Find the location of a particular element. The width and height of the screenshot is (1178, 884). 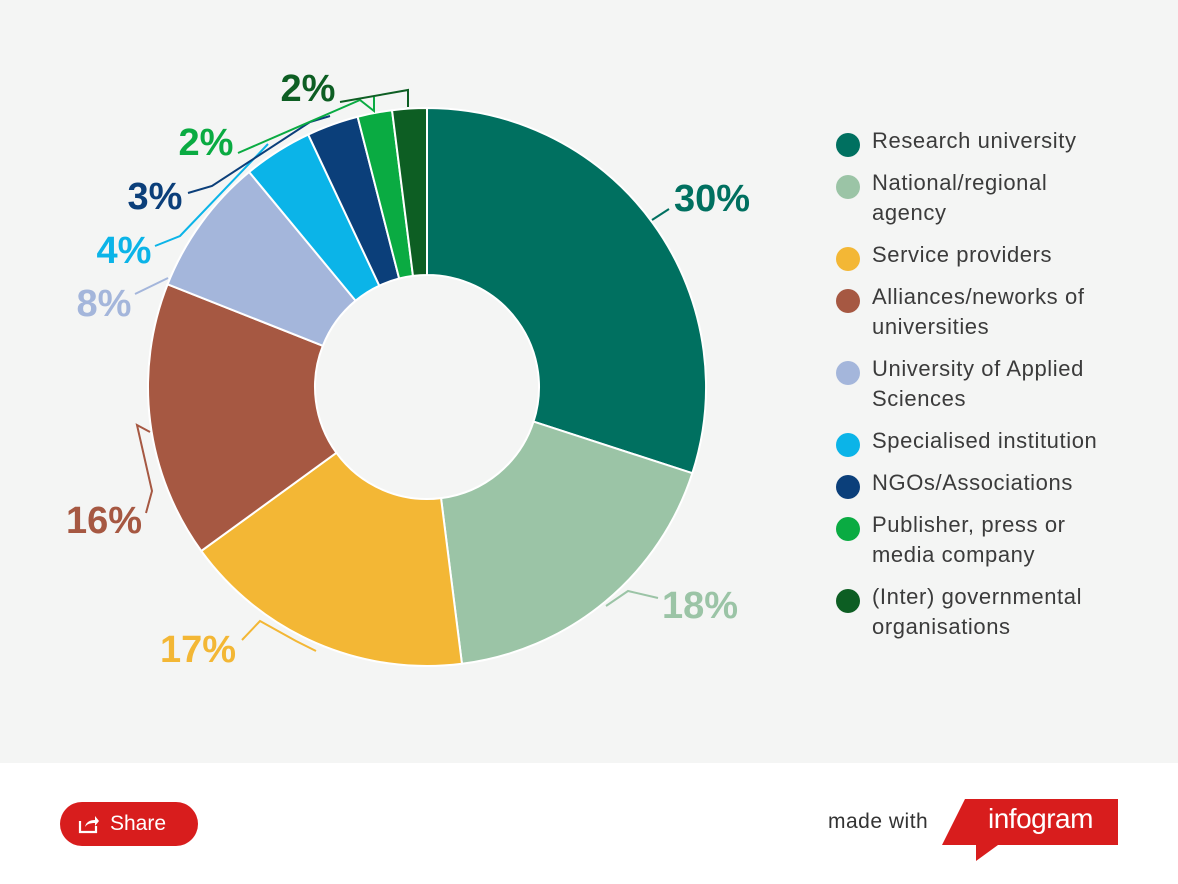

legend-item-ngos: NGOs/Associations is located at coordinates (984, 483).